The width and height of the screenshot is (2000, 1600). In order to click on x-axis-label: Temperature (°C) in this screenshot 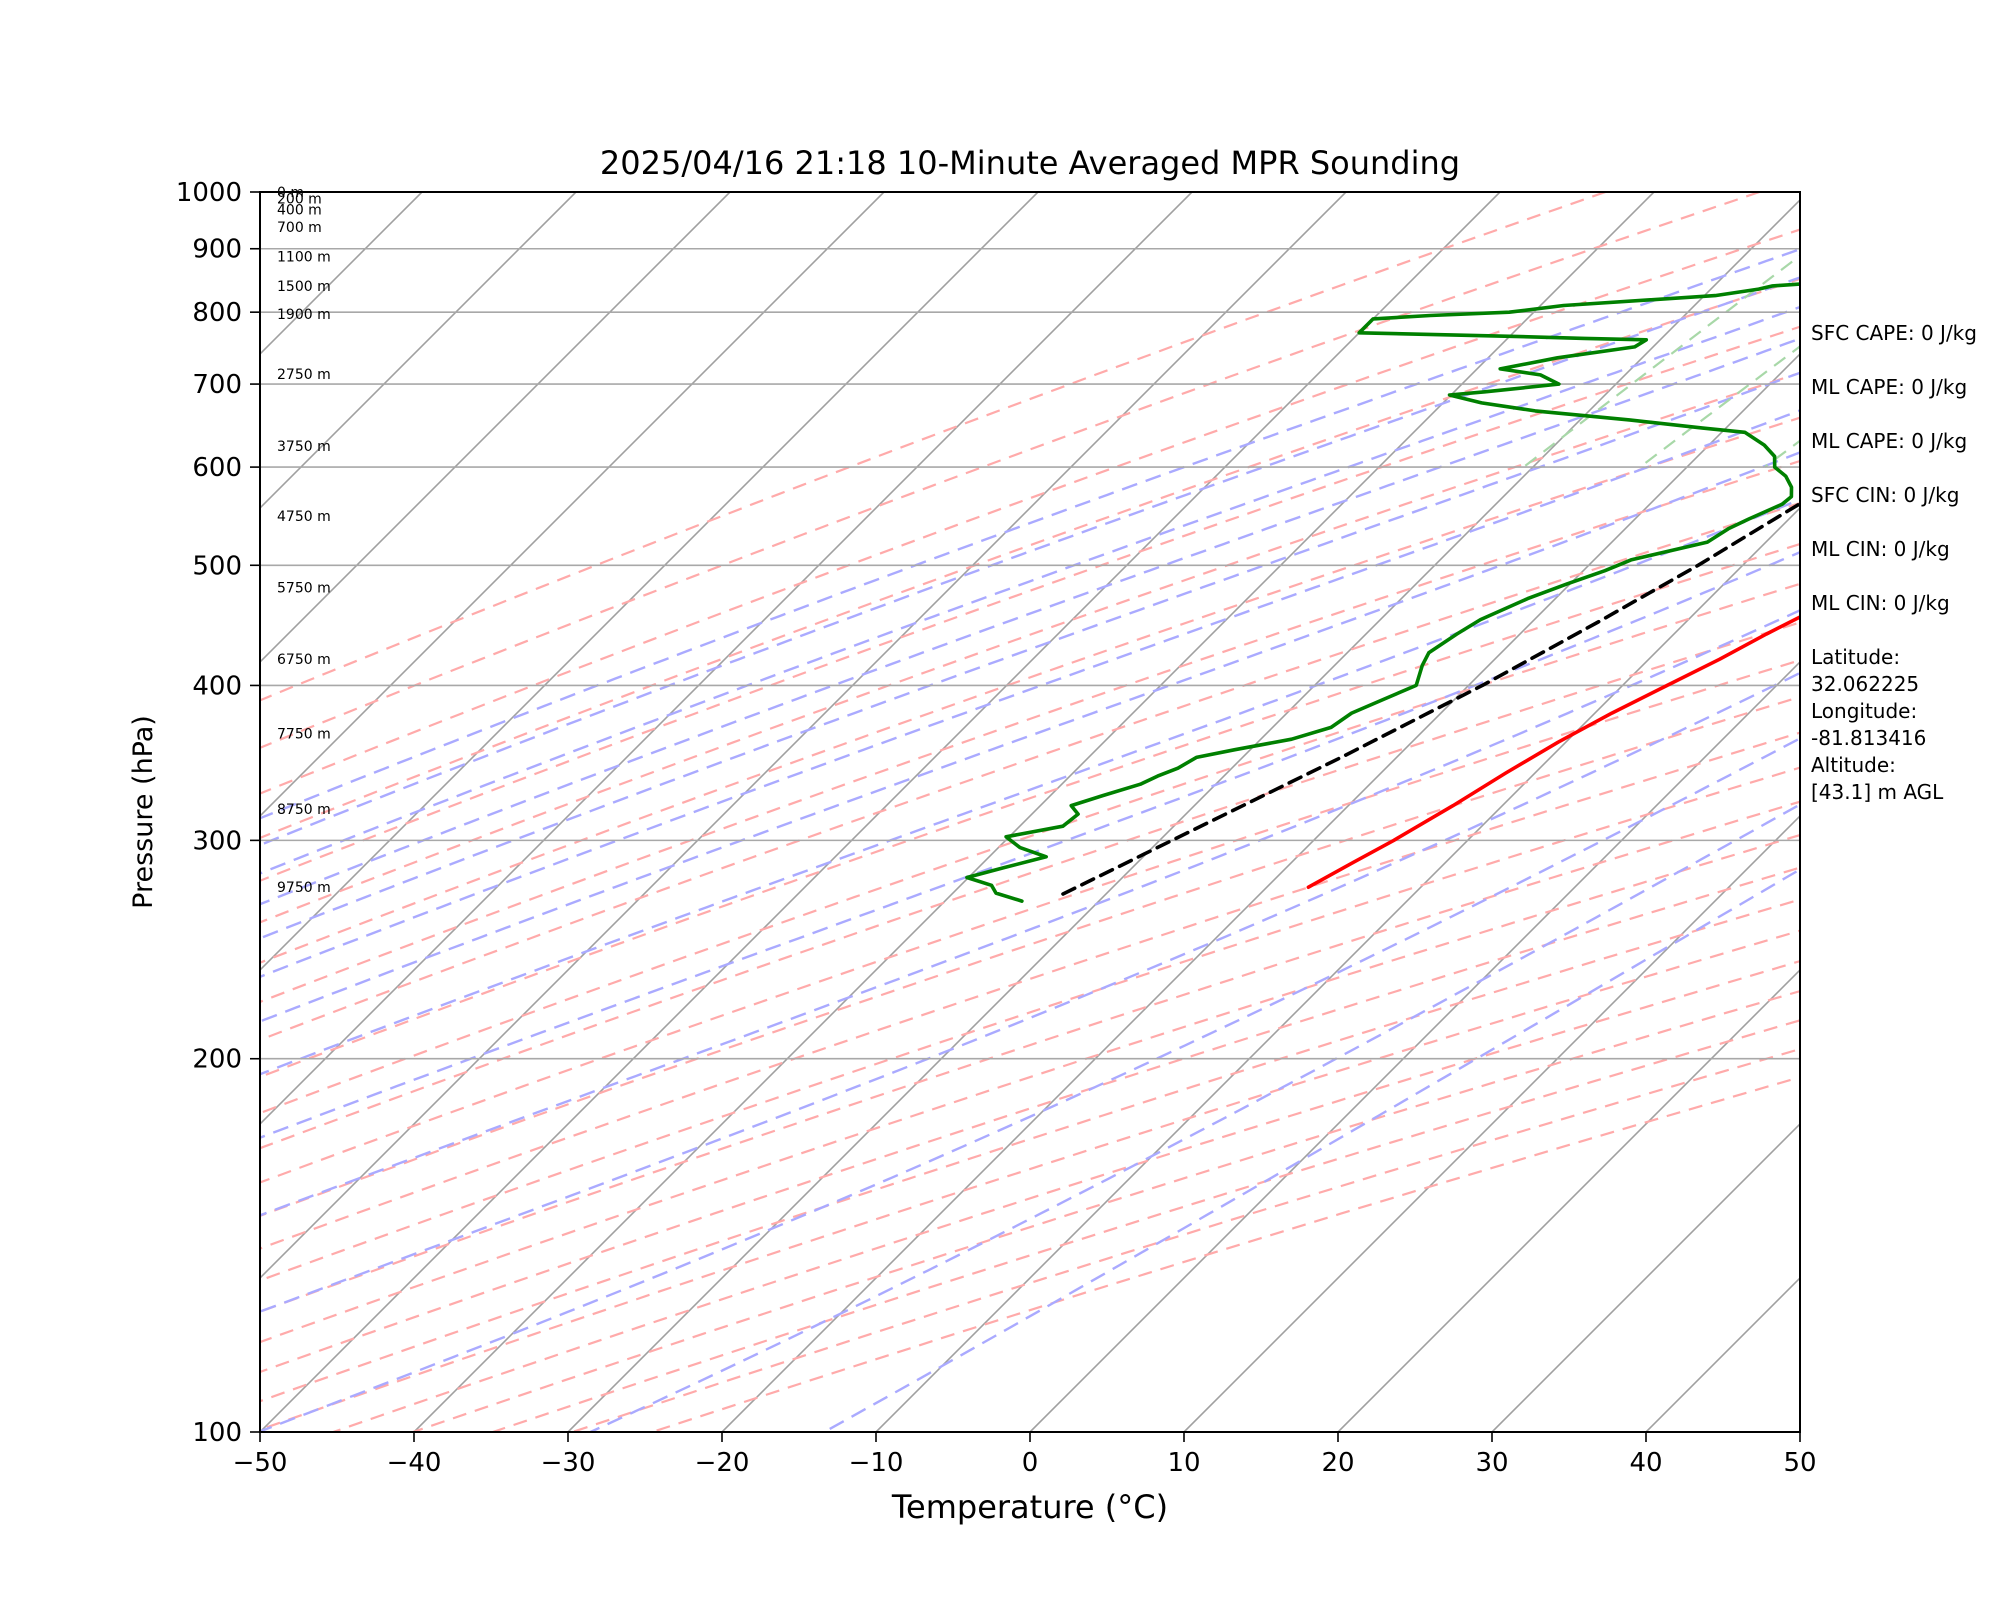, I will do `click(1029, 1507)`.